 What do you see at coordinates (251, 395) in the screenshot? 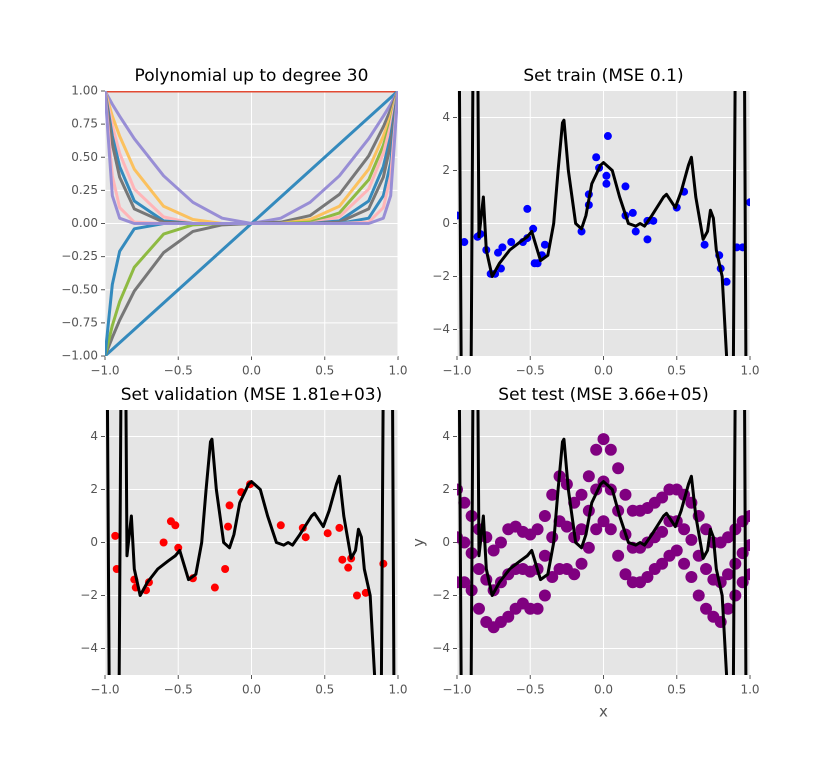
I see `chart-title: Set validation (MSE 1.81e+03)` at bounding box center [251, 395].